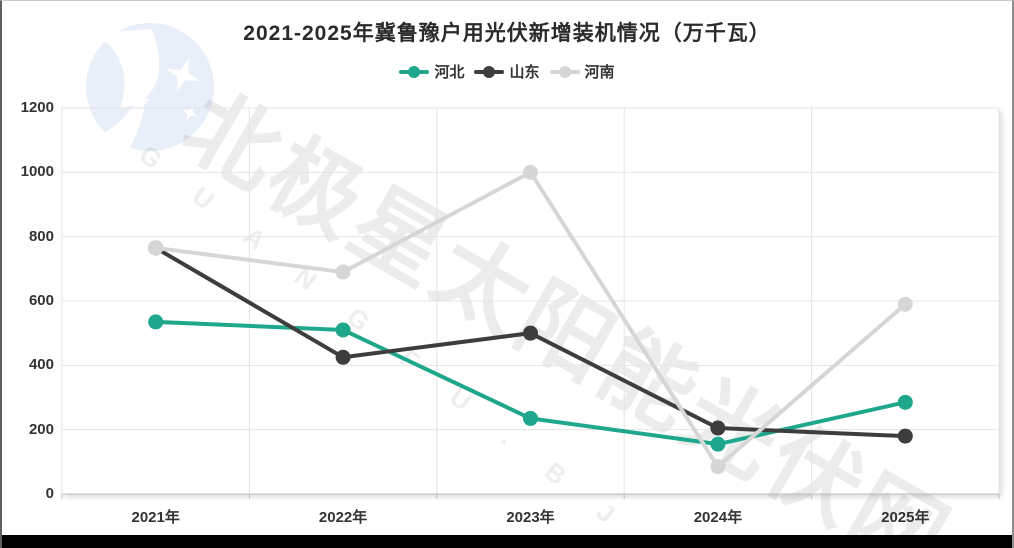  I want to click on data-point-河南-2022年, so click(343, 272).